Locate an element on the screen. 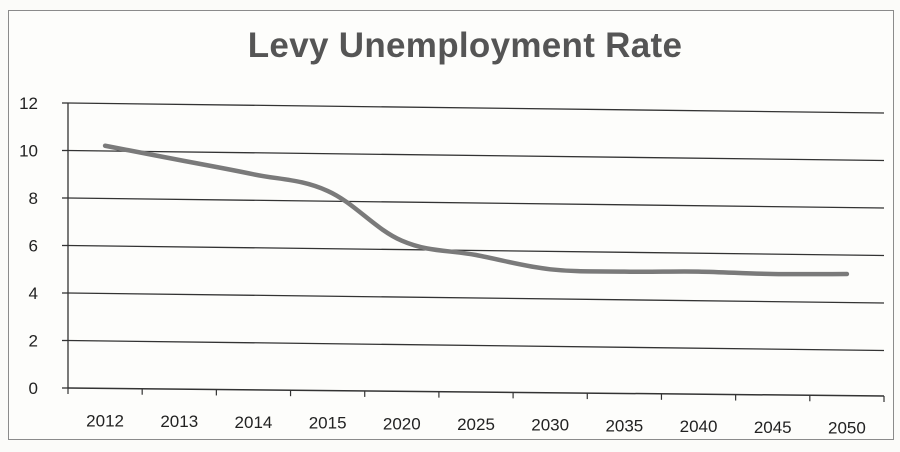 The width and height of the screenshot is (900, 452). y-tick-label: 2 is located at coordinates (33, 341).